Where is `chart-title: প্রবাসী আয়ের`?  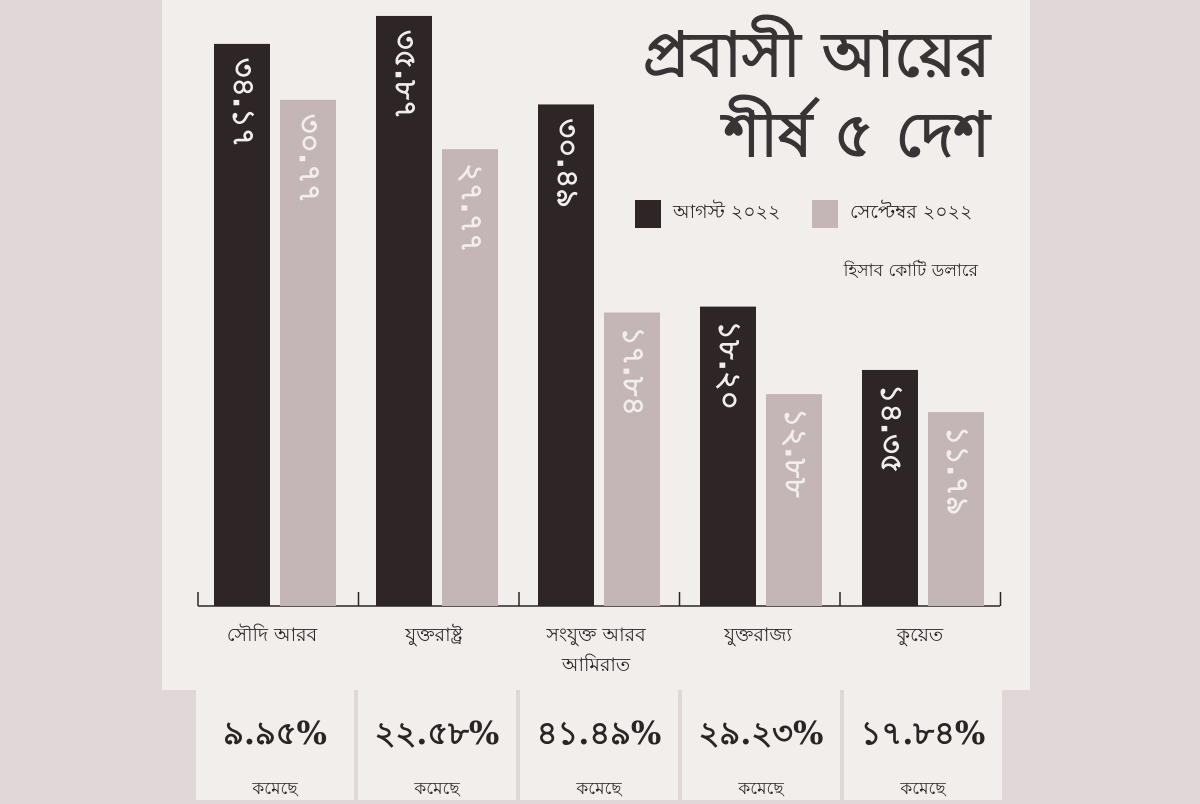 chart-title: প্রবাসী আয়ের is located at coordinates (816, 54).